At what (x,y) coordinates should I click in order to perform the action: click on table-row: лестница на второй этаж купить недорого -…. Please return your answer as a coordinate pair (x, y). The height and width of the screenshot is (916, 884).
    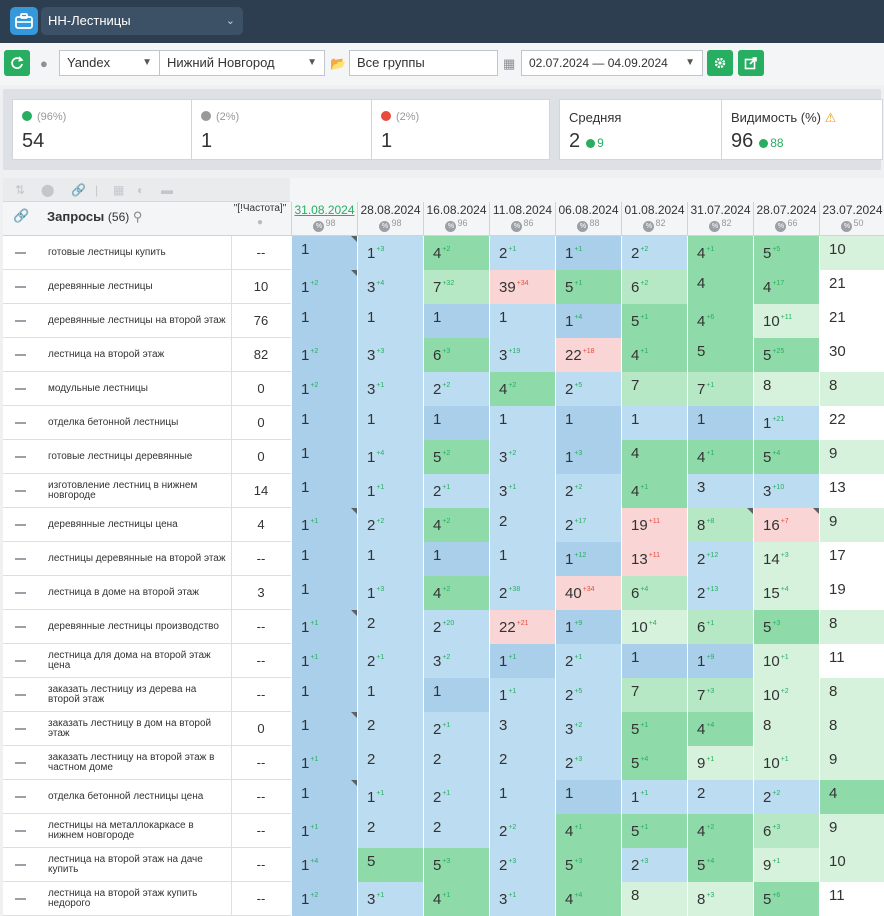
    Looking at the image, I should click on (443, 899).